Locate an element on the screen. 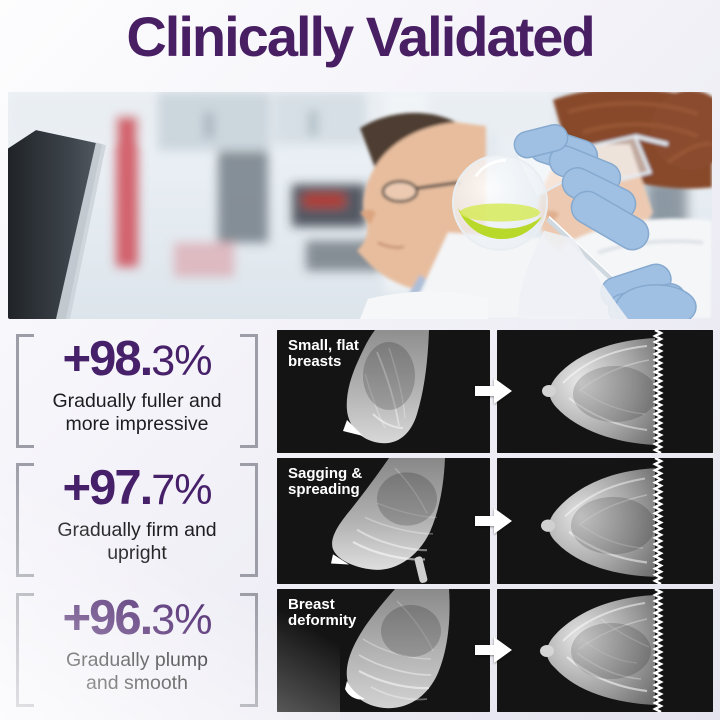 This screenshot has width=720, height=720. before-image: Breast deformity is located at coordinates (383, 650).